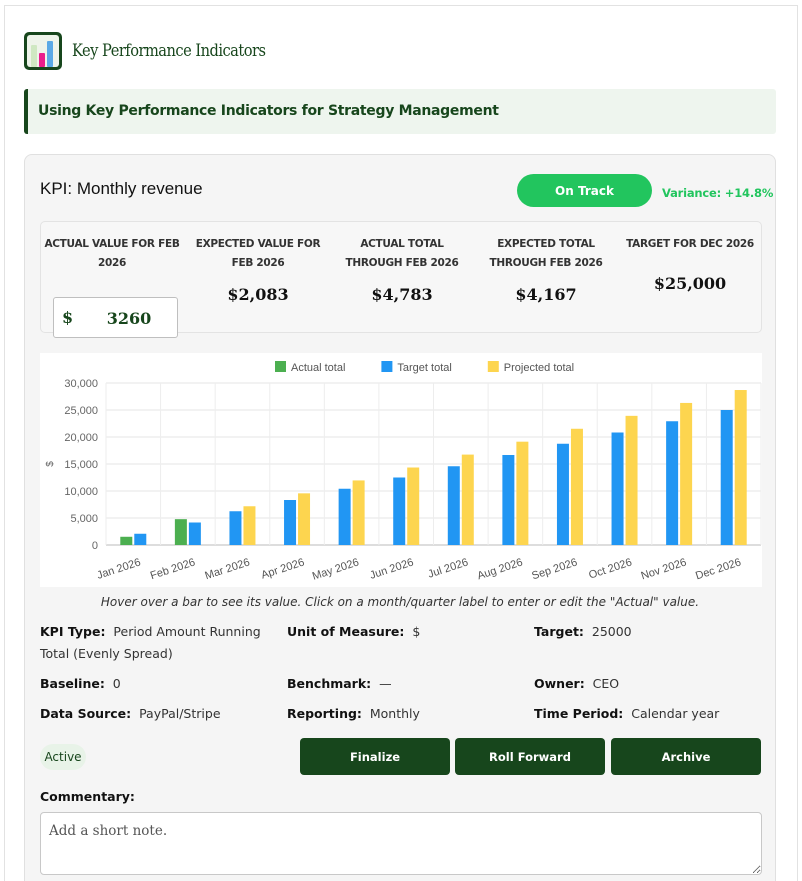 This screenshot has height=881, width=802. Describe the element at coordinates (690, 244) in the screenshot. I see `target-label: TARGET FOR DEC 2026` at that location.